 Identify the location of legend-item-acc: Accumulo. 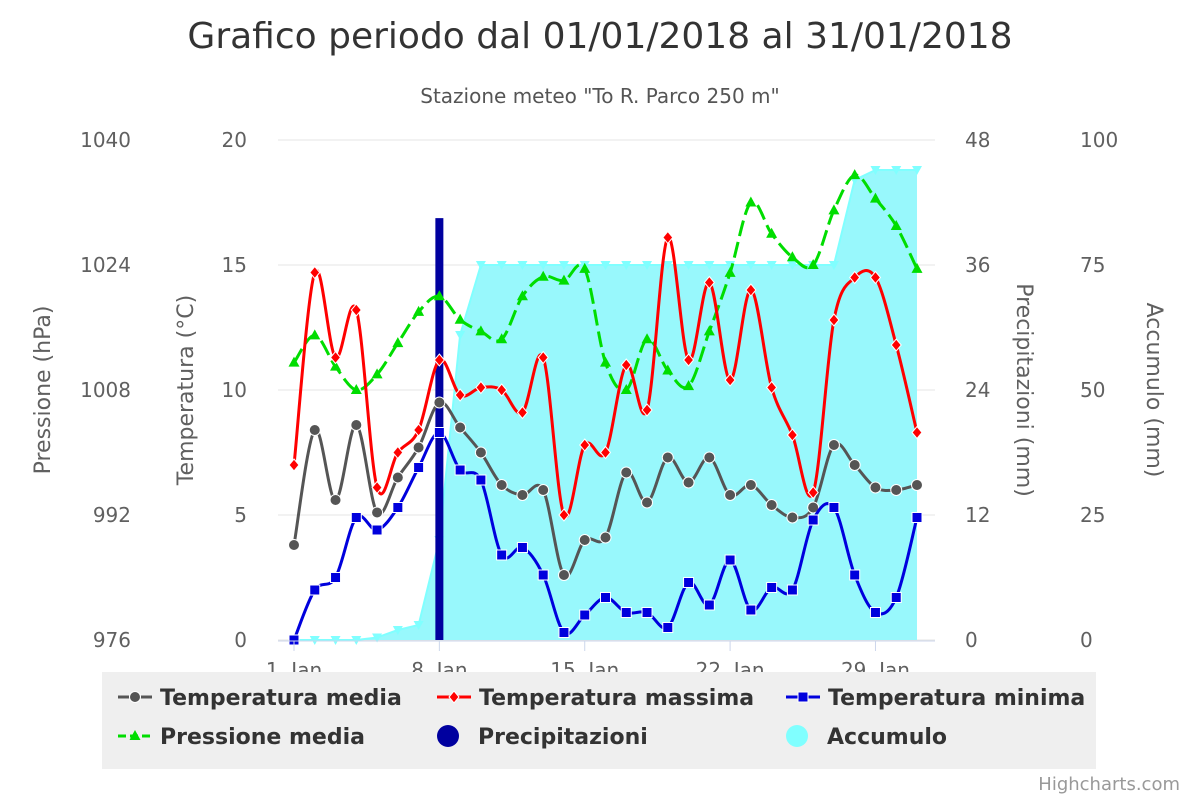
(866, 737).